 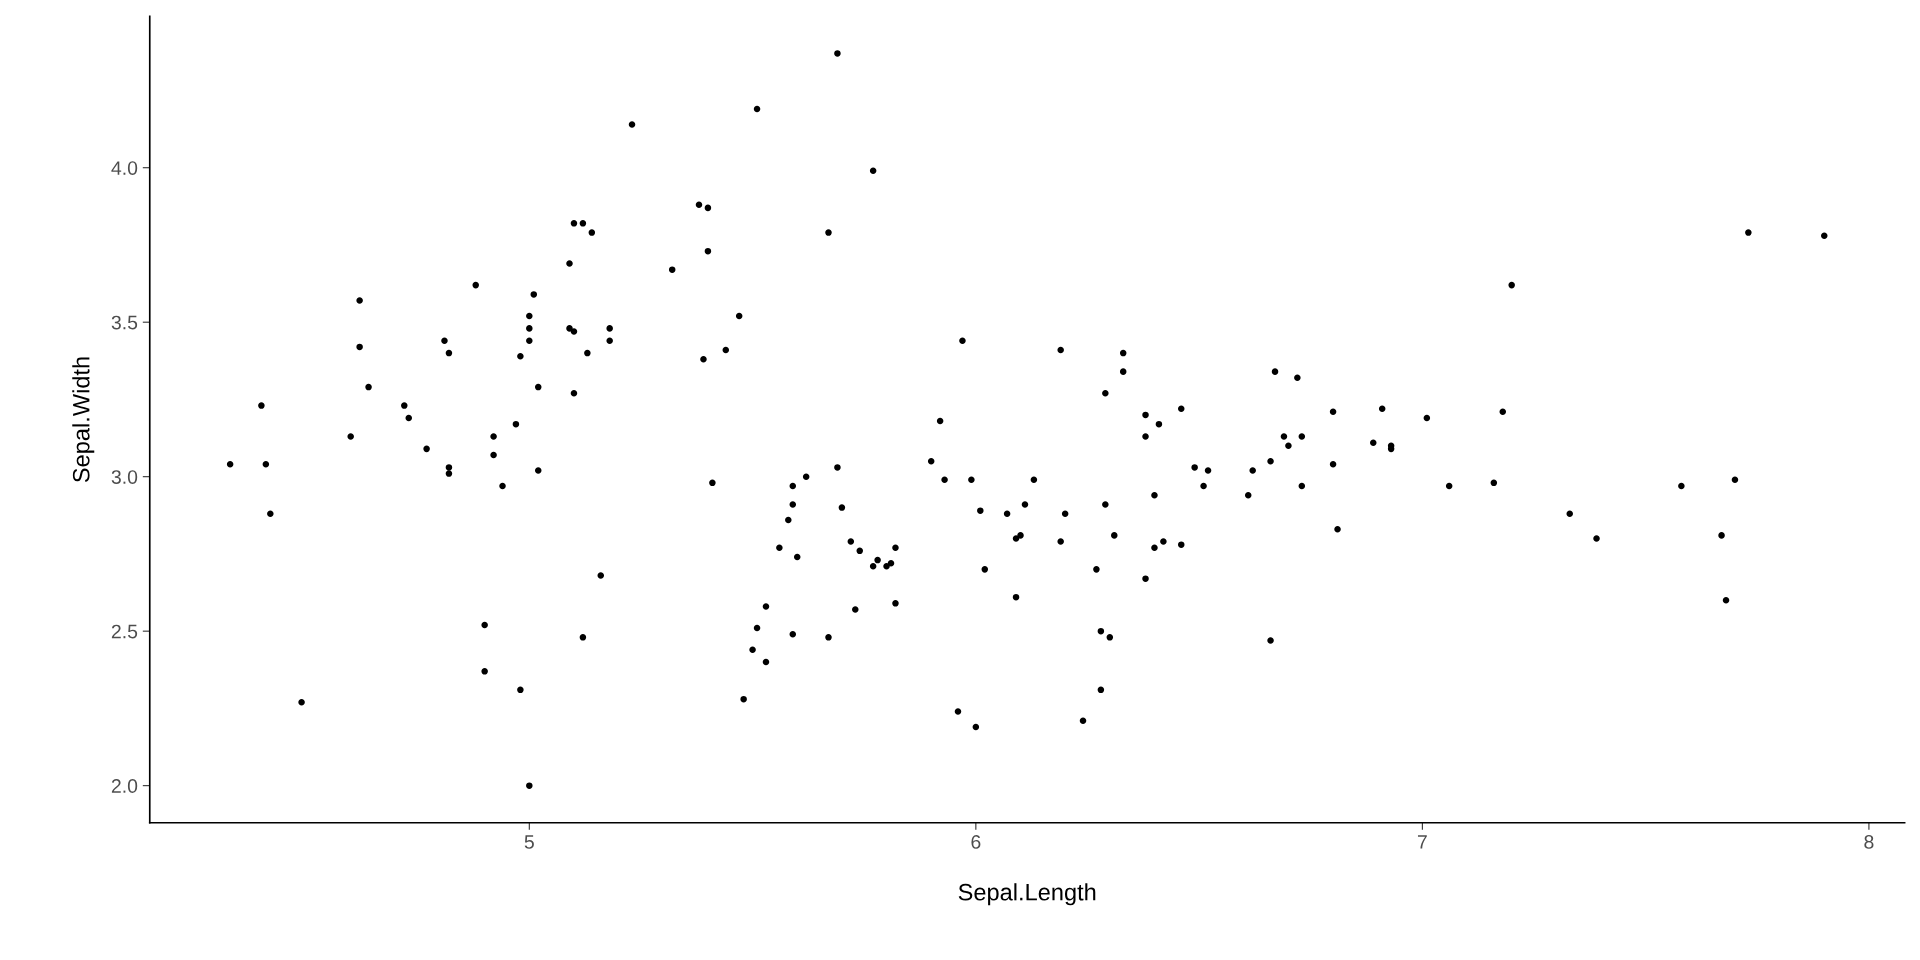 What do you see at coordinates (124, 168) in the screenshot?
I see `y-tick-label: 4.0` at bounding box center [124, 168].